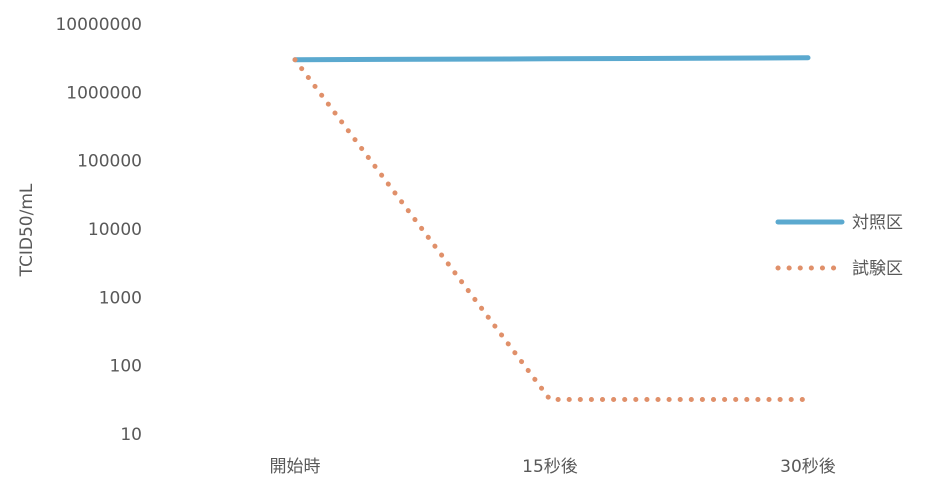 The width and height of the screenshot is (928, 477). I want to click on x-tick-label: 30秒後, so click(808, 467).